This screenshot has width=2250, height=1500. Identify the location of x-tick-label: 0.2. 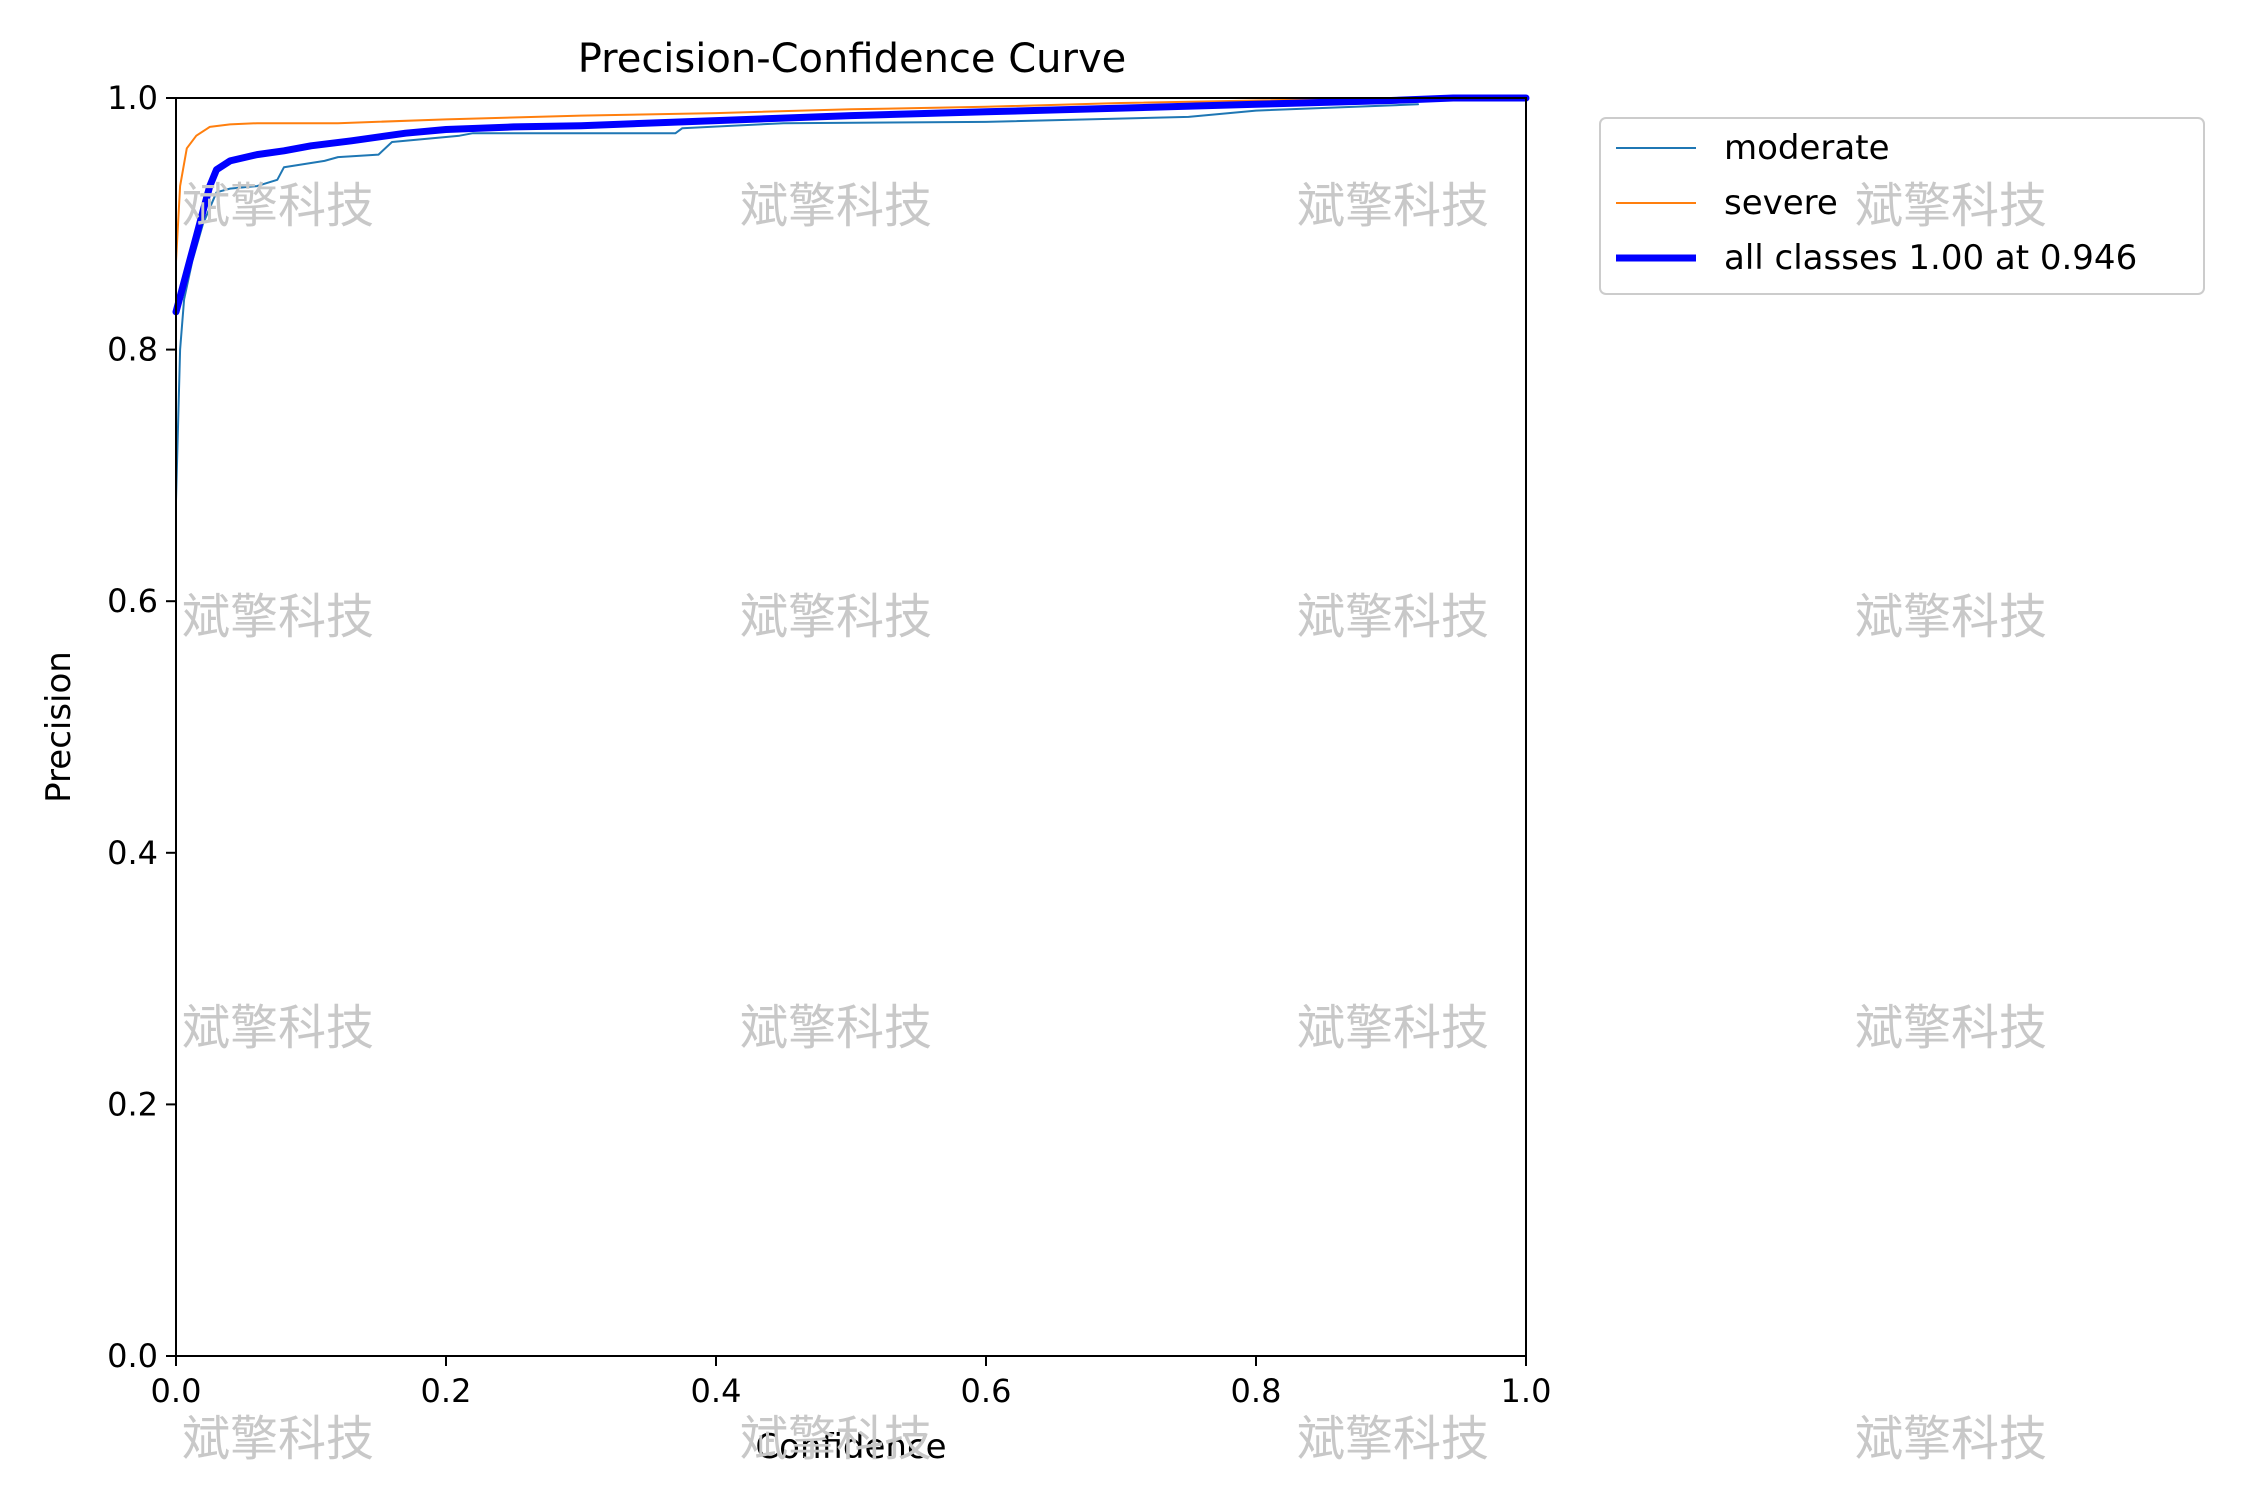
(446, 1391).